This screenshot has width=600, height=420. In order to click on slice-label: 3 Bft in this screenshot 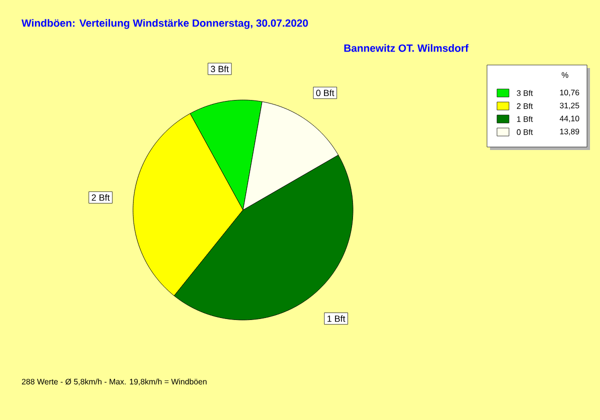, I will do `click(219, 69)`.